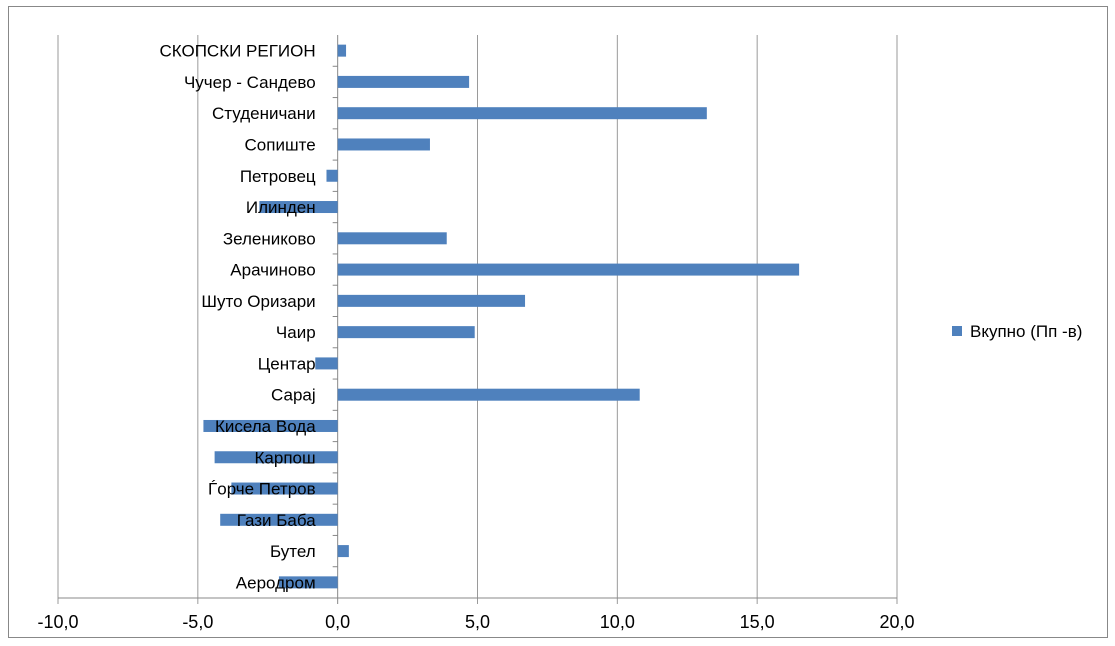 This screenshot has height=646, width=1115. Describe the element at coordinates (278, 176) in the screenshot. I see `category-label: Петровец` at that location.